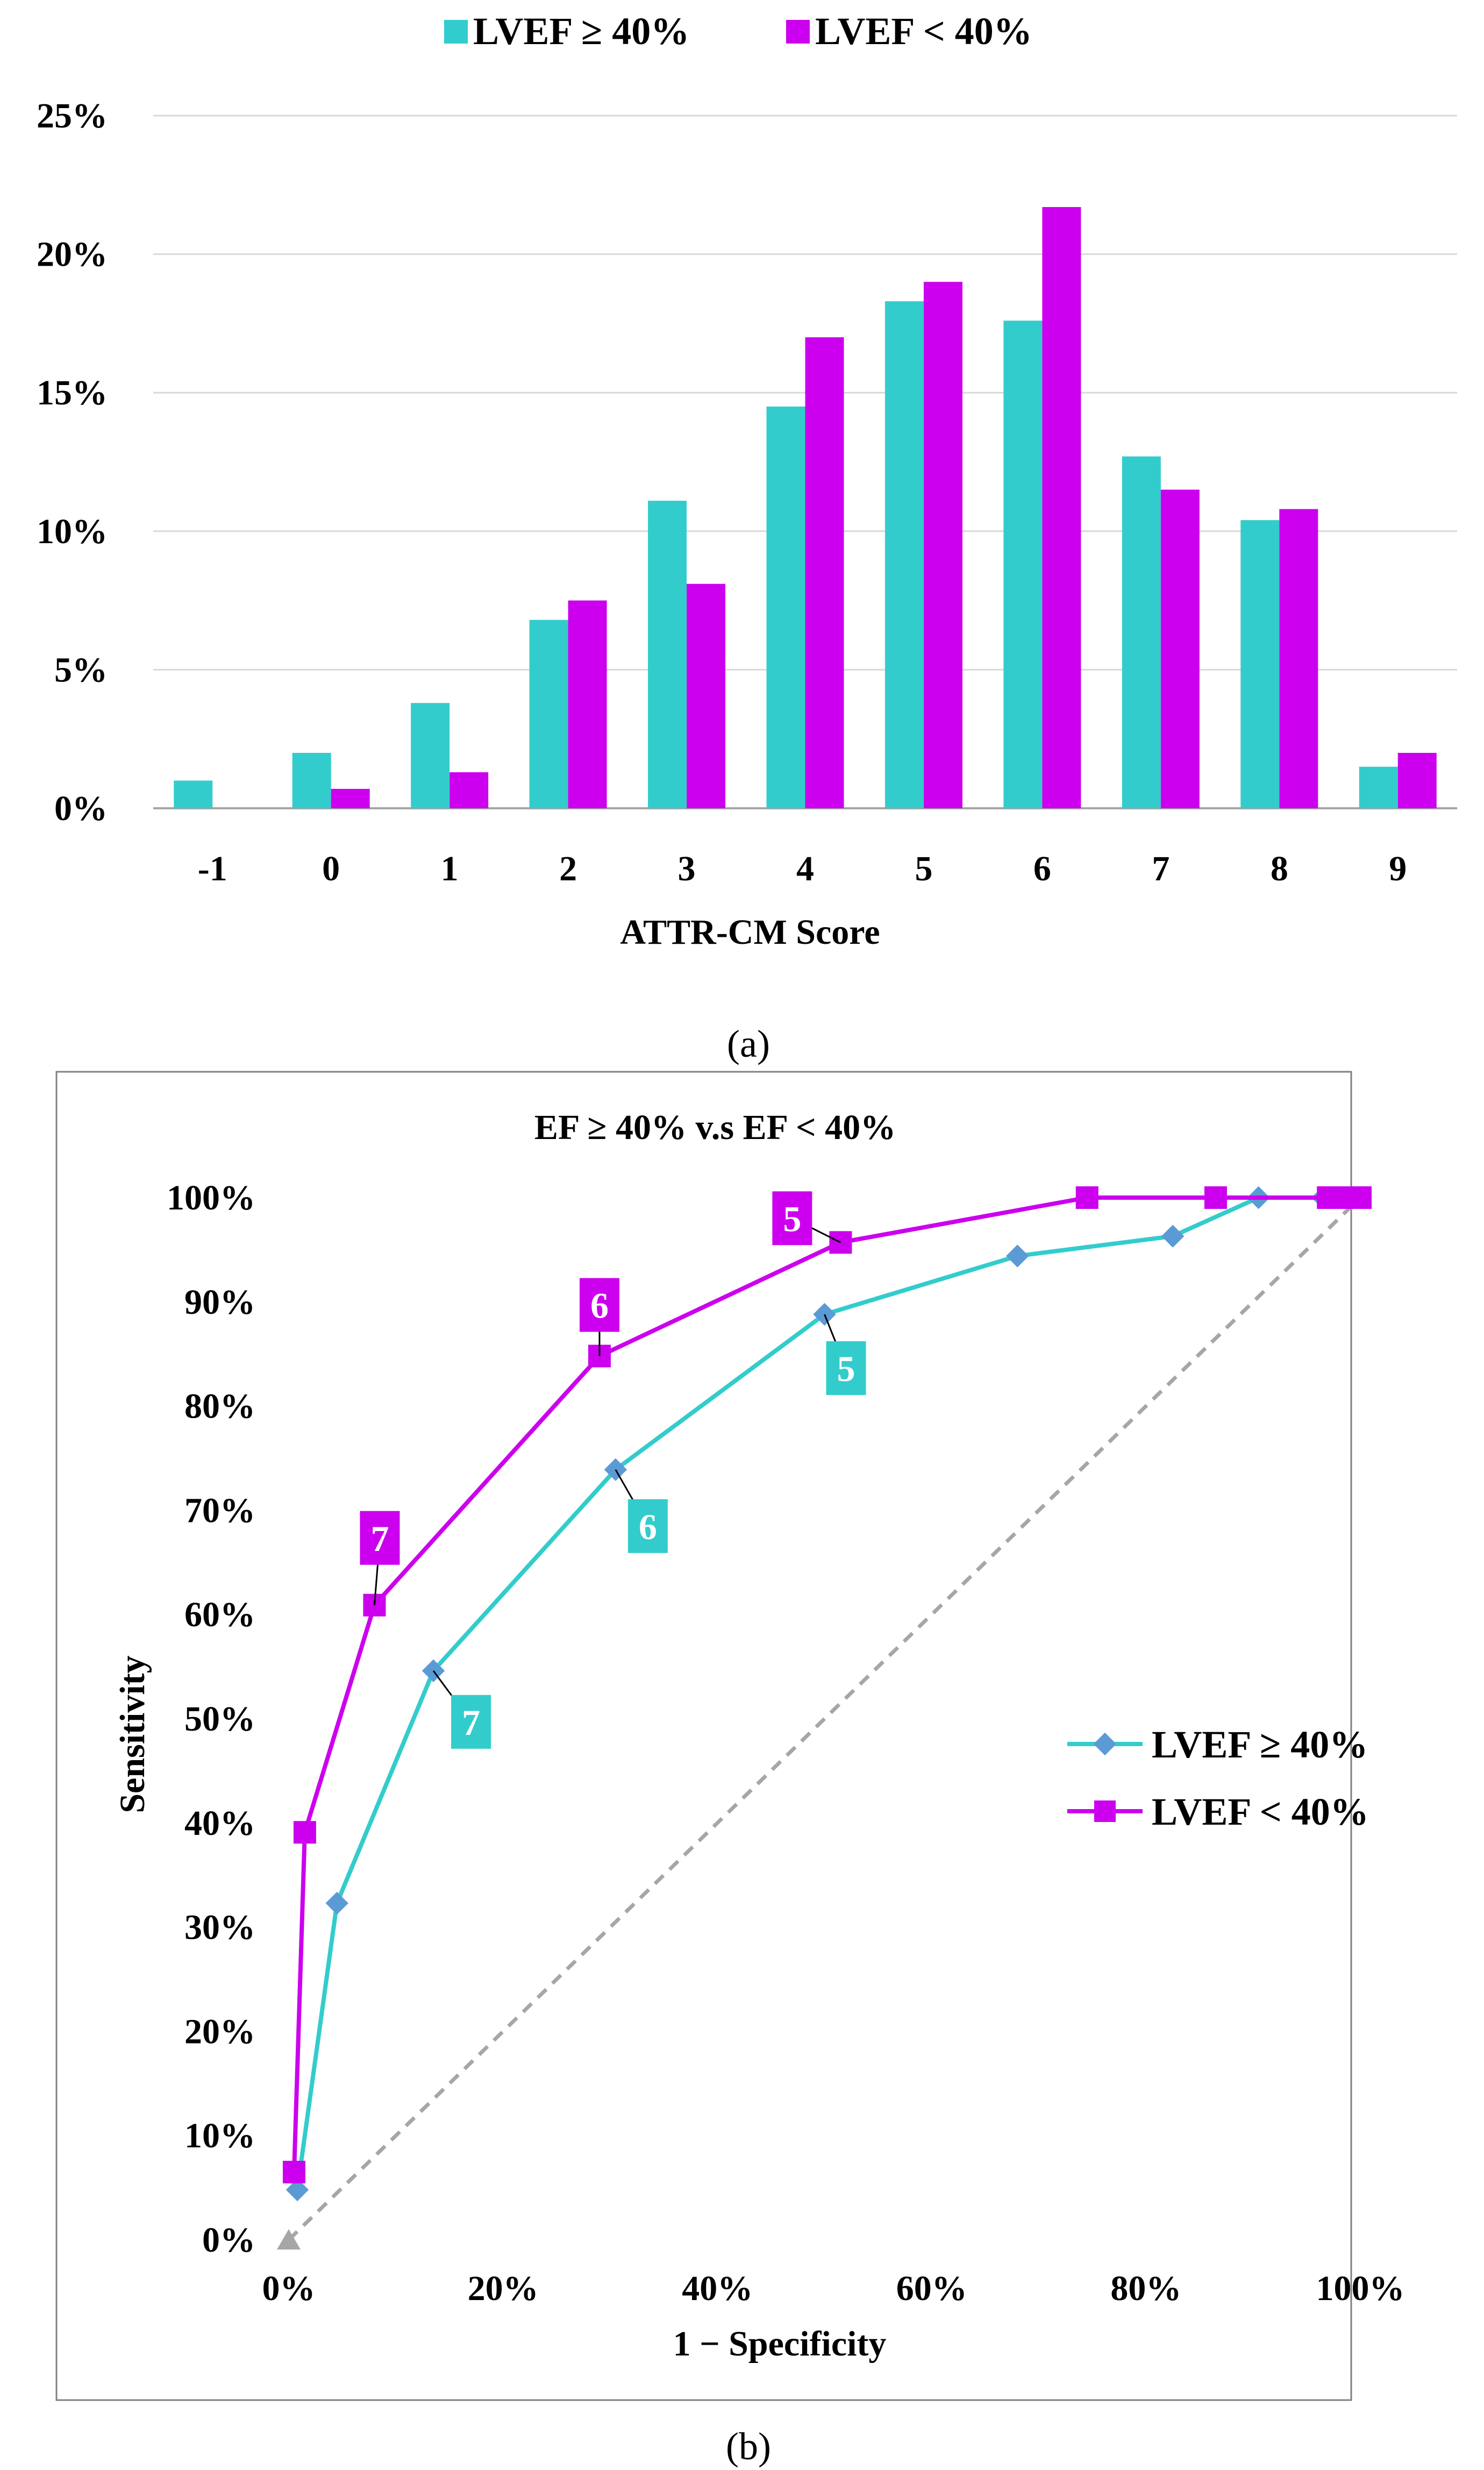  Describe the element at coordinates (1260, 1811) in the screenshot. I see `legend-b-label-2: LVEF < 40%` at that location.